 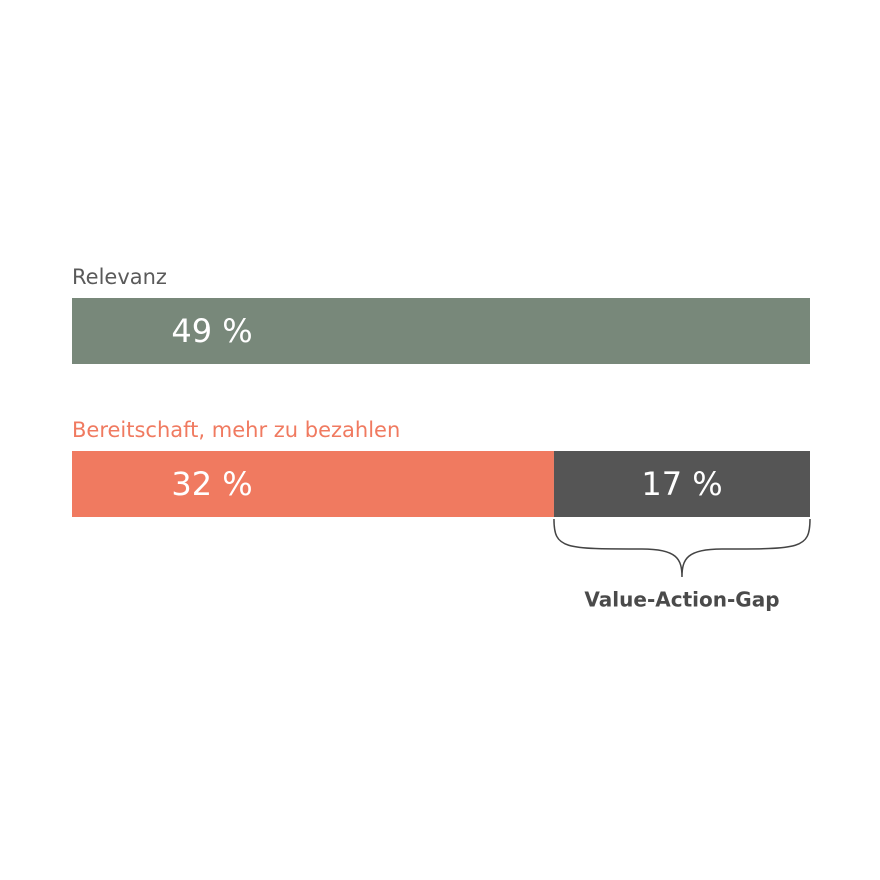 I want to click on value-label: 49 %, so click(x=211, y=331).